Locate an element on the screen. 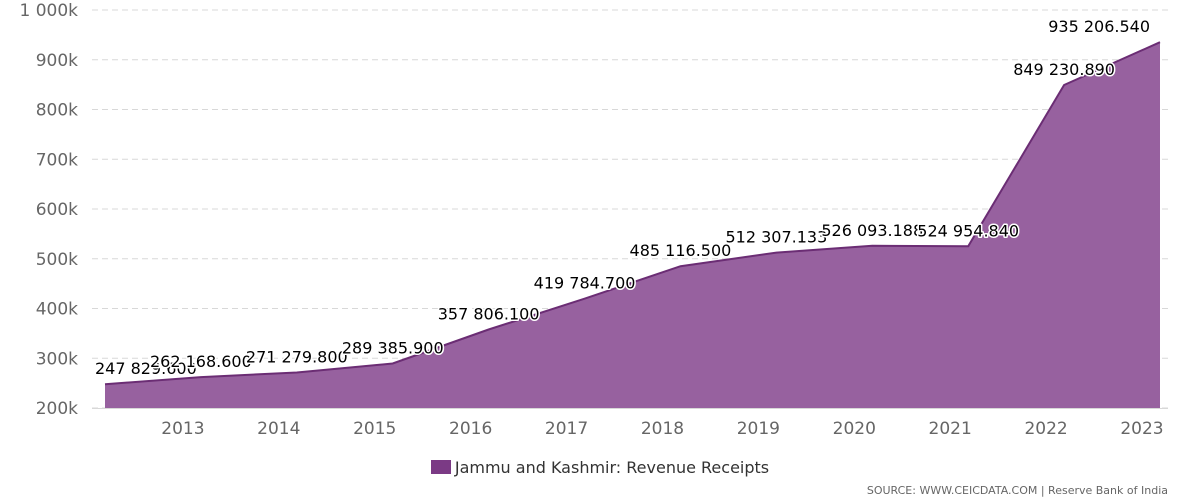  x-tick-label: 2013 is located at coordinates (182, 429).